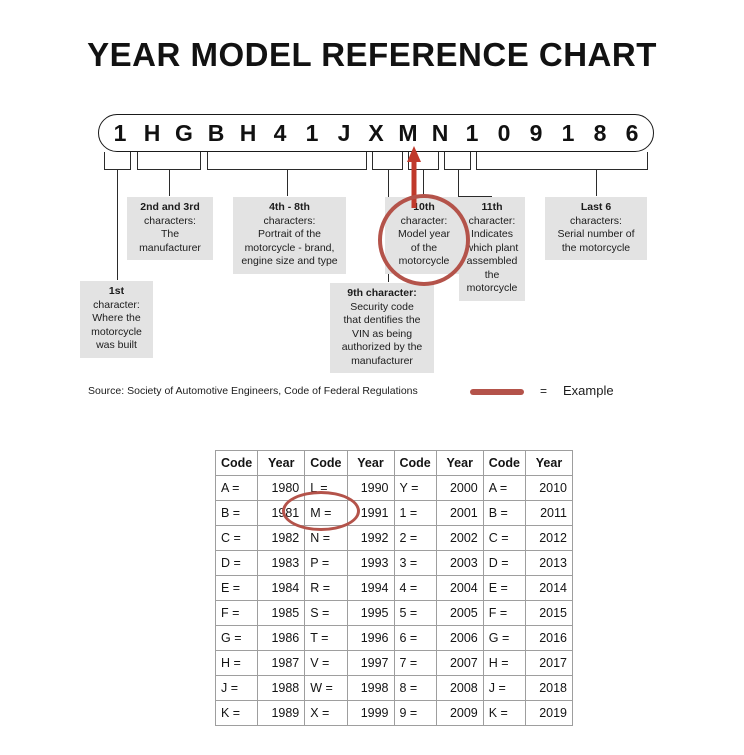 The width and height of the screenshot is (744, 755). What do you see at coordinates (152, 132) in the screenshot?
I see `vin-char: H` at bounding box center [152, 132].